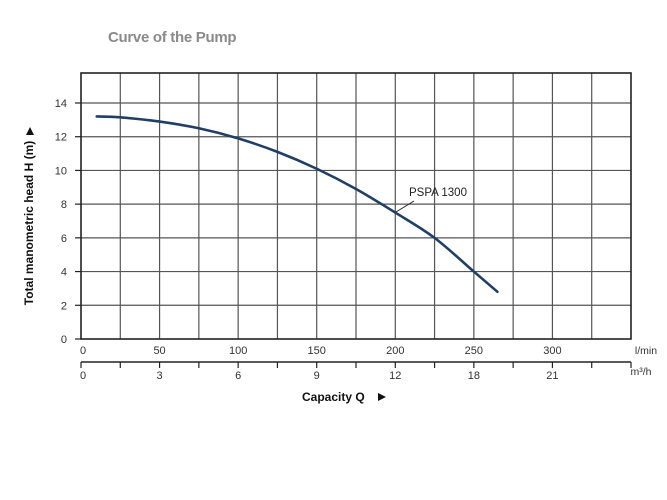 The width and height of the screenshot is (667, 500). What do you see at coordinates (30, 131) in the screenshot?
I see `y-arrow-icon` at bounding box center [30, 131].